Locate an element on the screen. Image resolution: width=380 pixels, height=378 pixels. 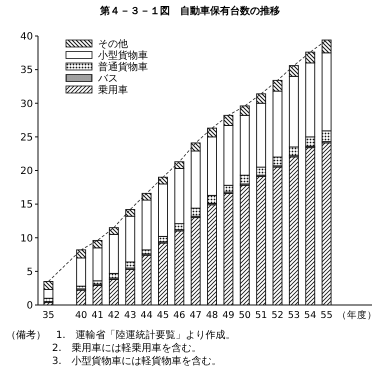
x-tick-label: 44 is located at coordinates (146, 315).